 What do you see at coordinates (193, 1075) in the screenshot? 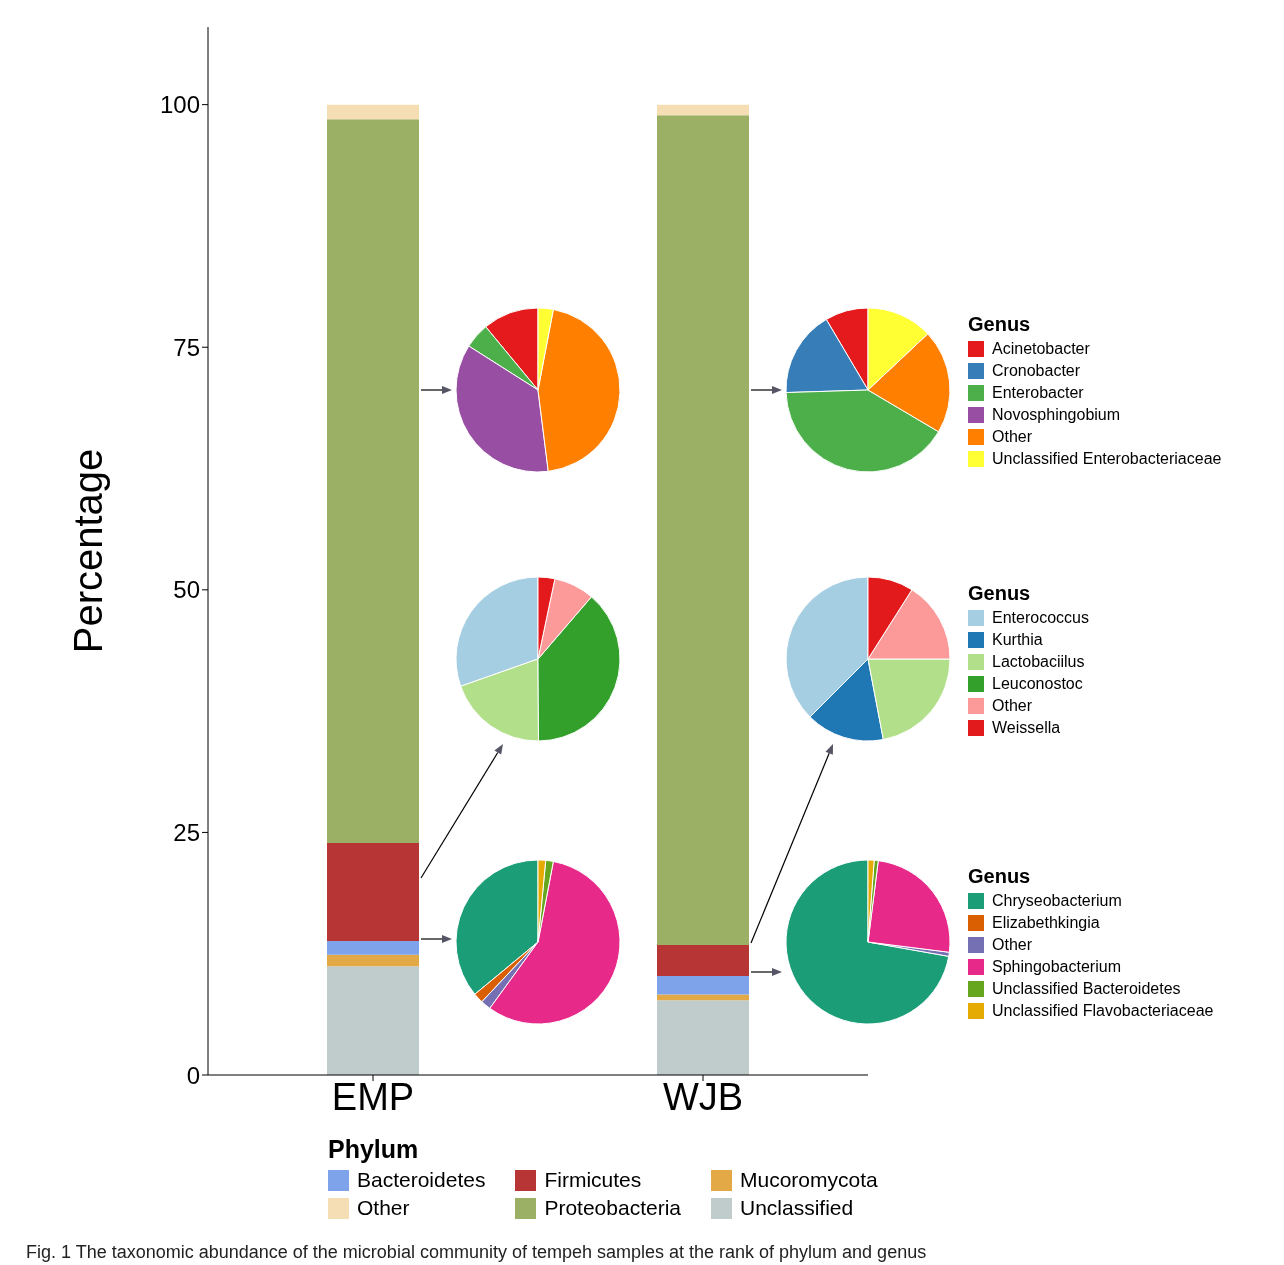
I see `y-tick-label: 0` at bounding box center [193, 1075].